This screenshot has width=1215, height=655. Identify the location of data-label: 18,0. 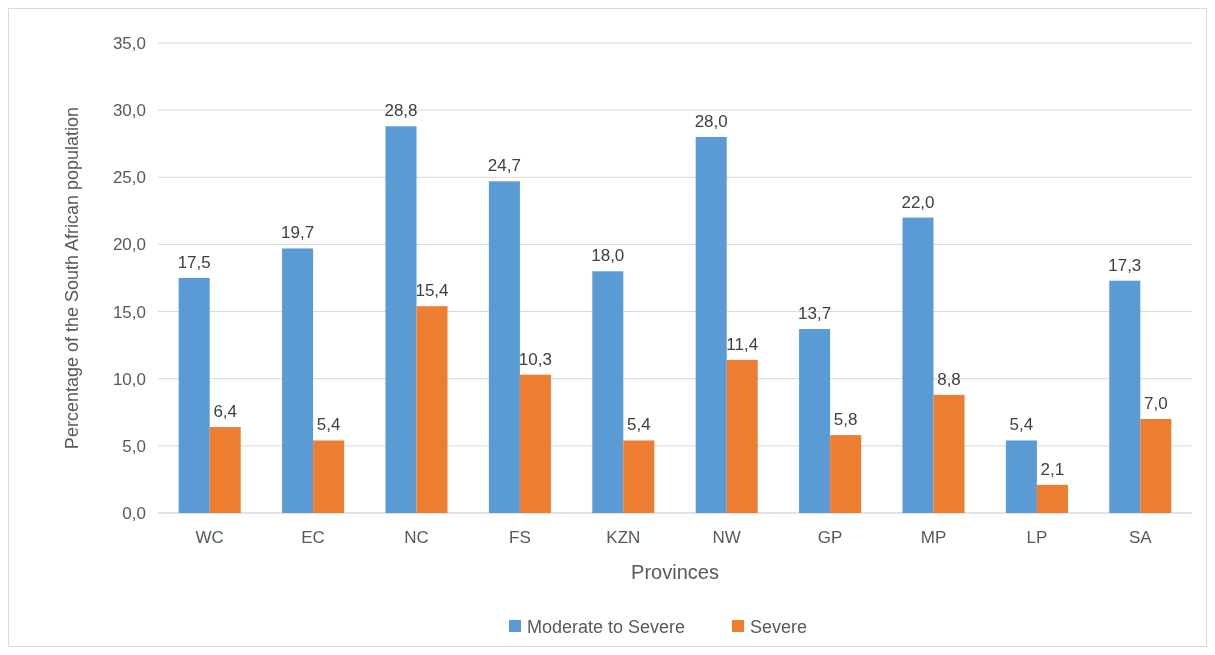
(608, 256).